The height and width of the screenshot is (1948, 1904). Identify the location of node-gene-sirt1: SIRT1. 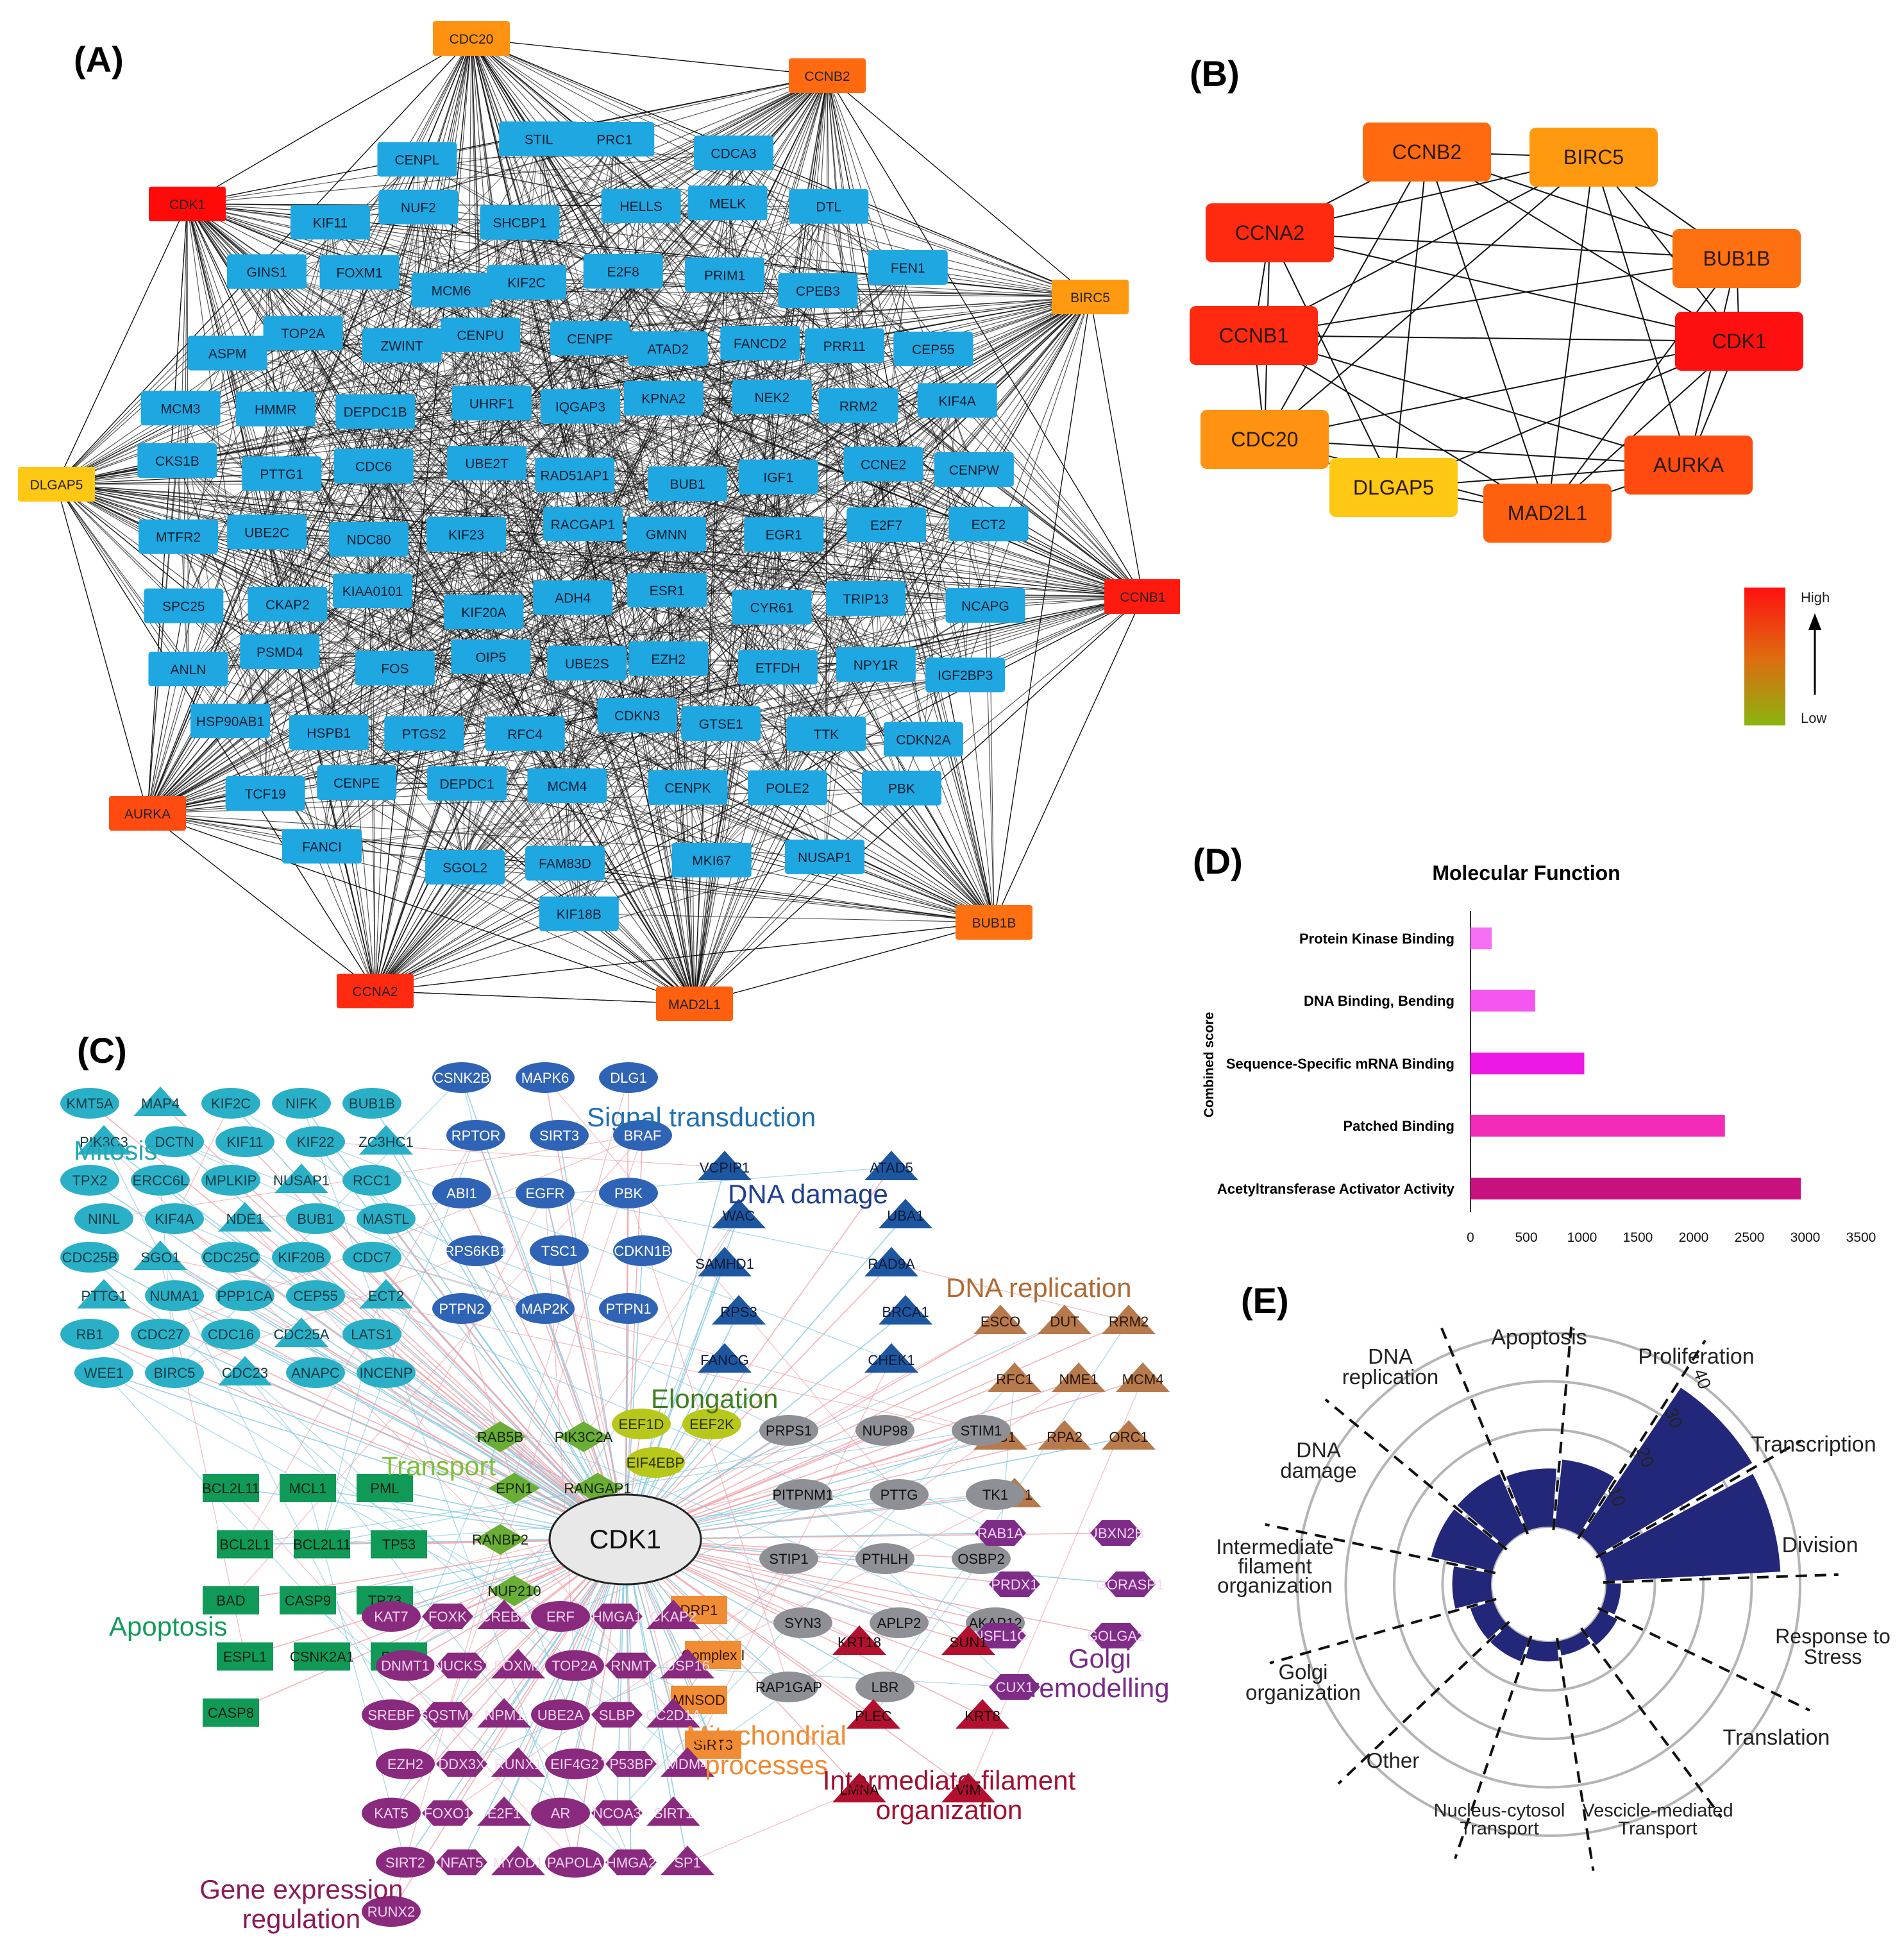
(673, 1811).